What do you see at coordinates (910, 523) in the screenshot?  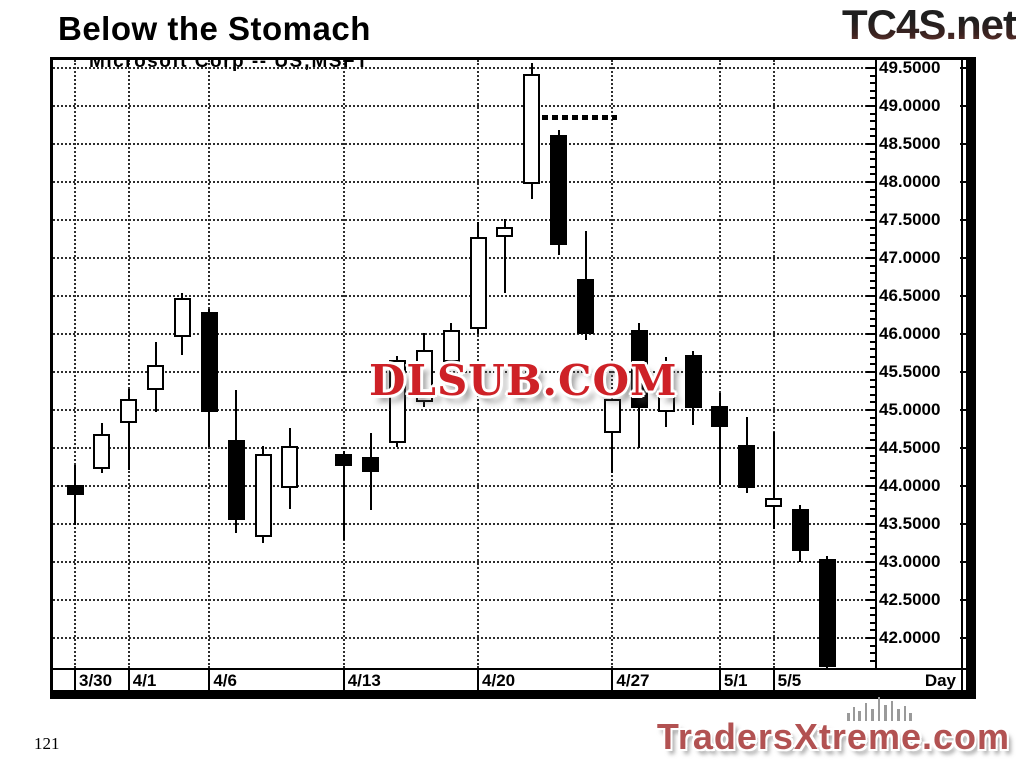 I see `y-tick-label: 43.5000` at bounding box center [910, 523].